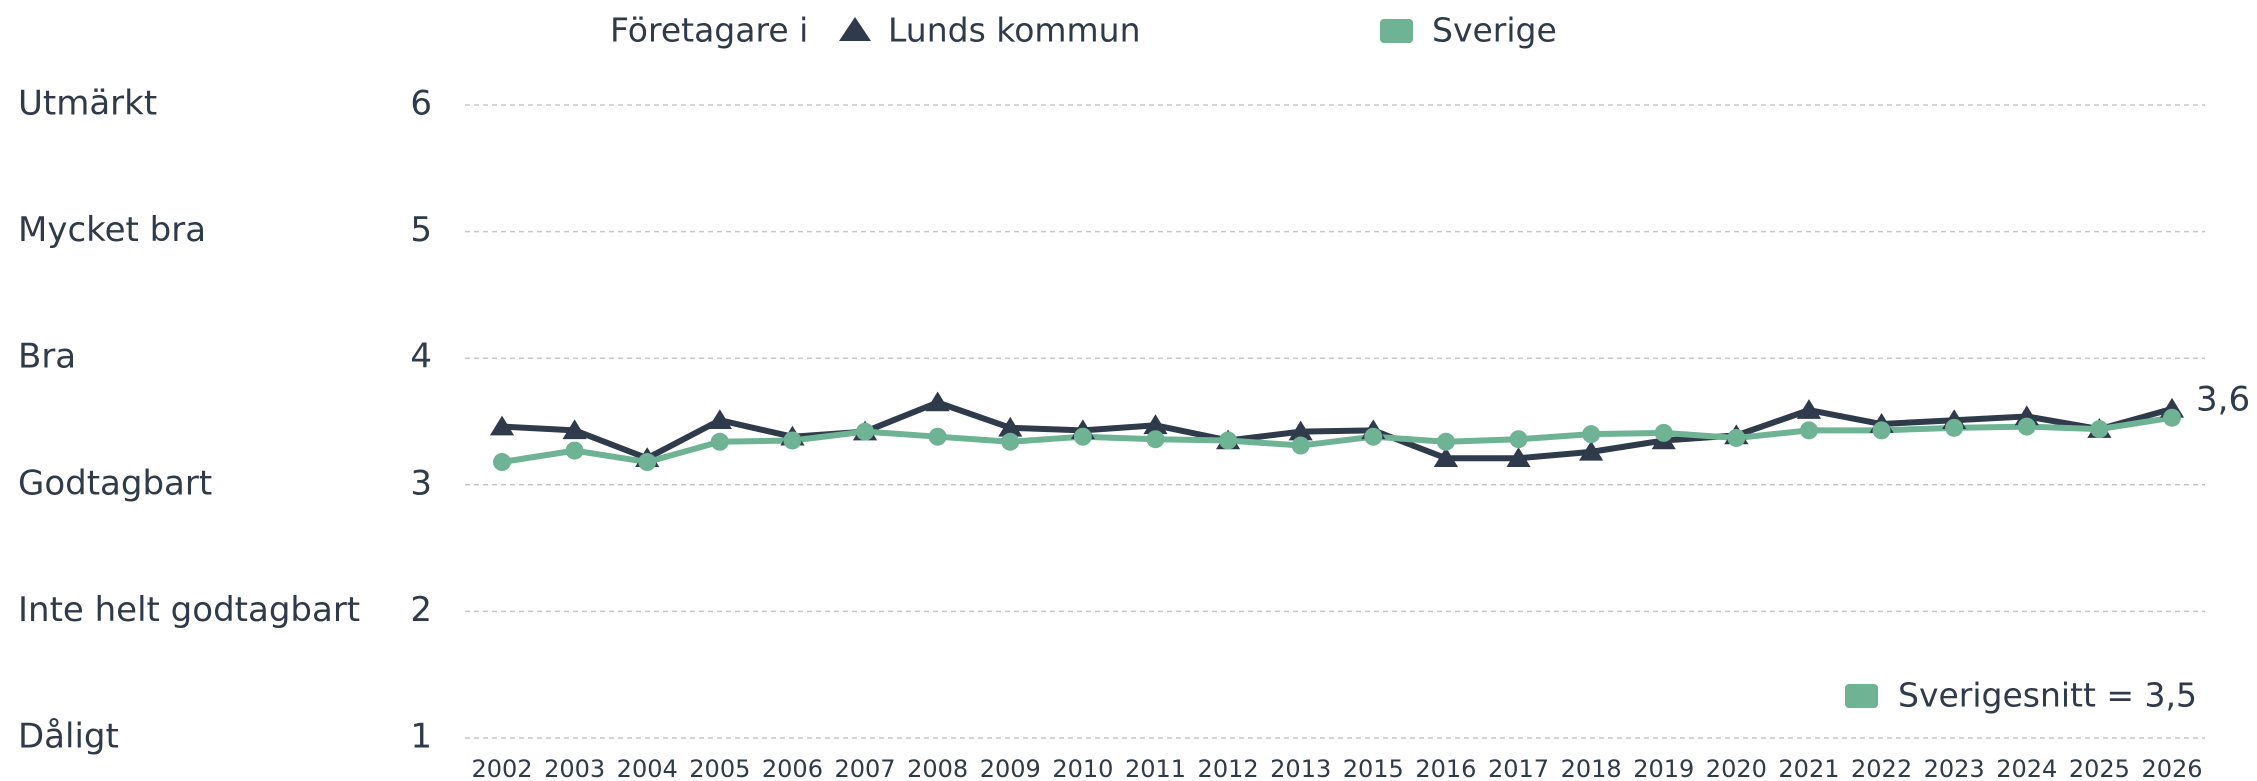 This screenshot has height=781, width=2257. What do you see at coordinates (1082, 768) in the screenshot?
I see `x-tick-label: 2010` at bounding box center [1082, 768].